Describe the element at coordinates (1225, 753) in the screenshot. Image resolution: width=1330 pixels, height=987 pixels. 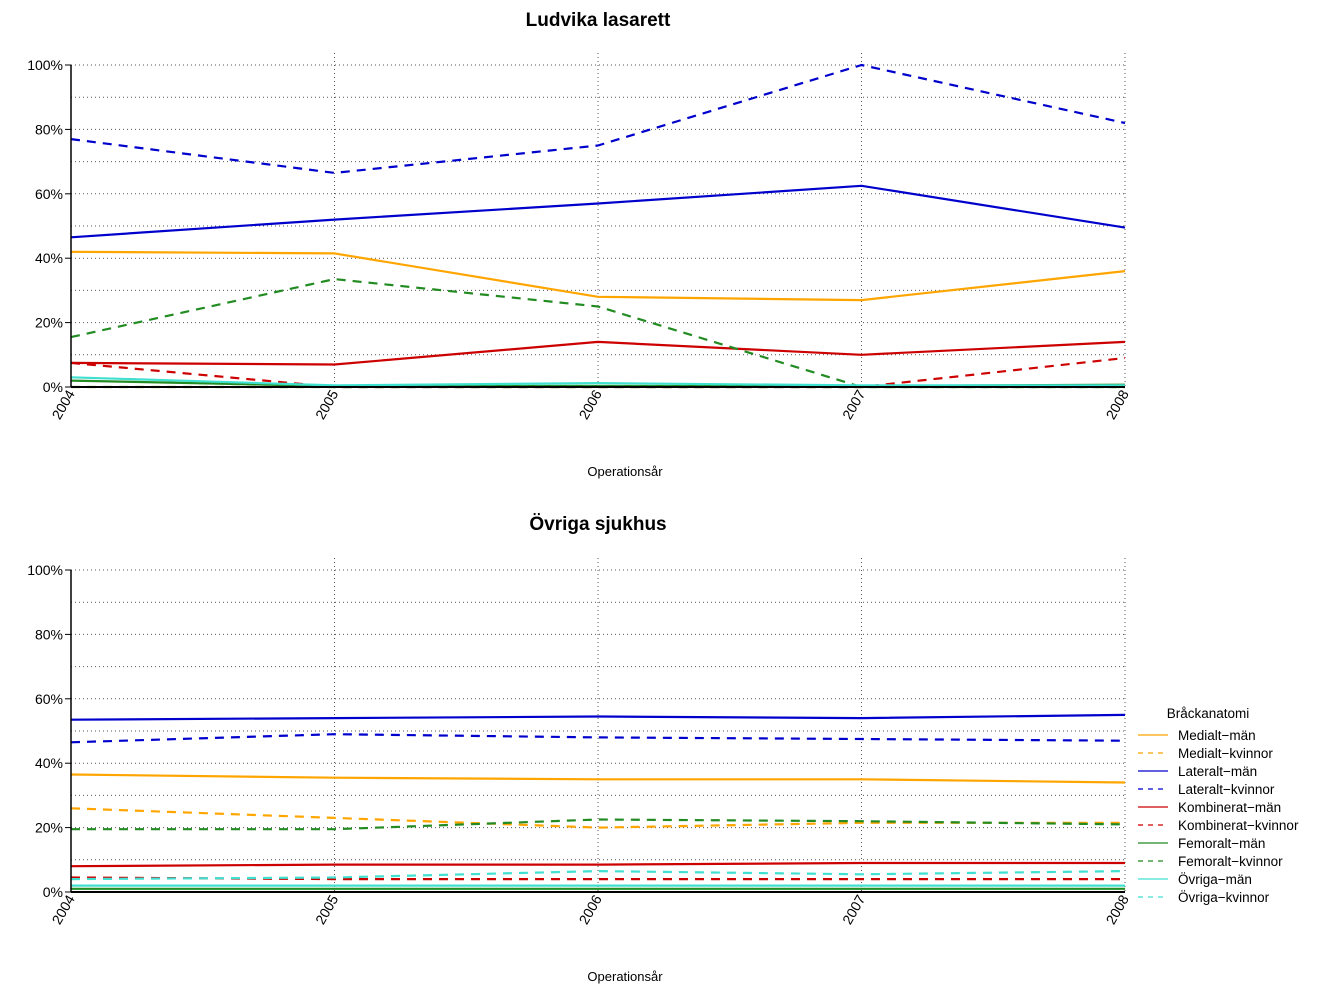
I see `legend-label-1: Medialt−kvinnor` at that location.